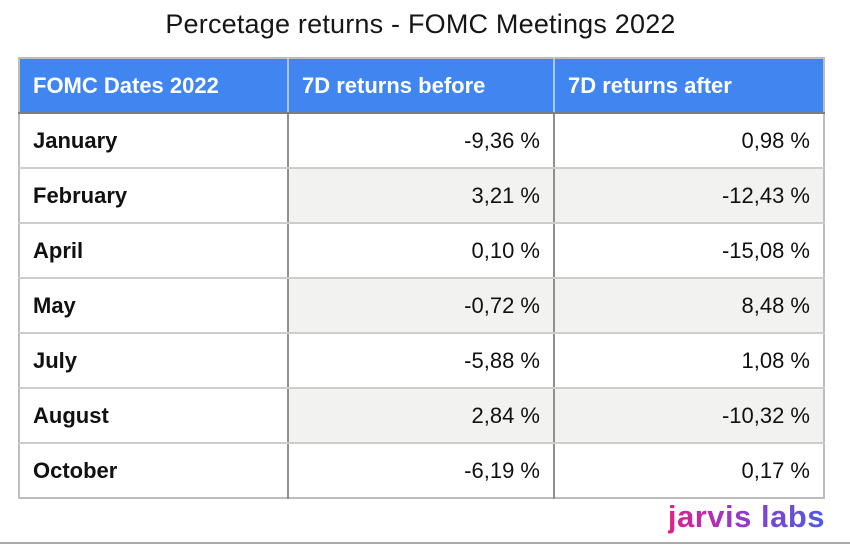 This screenshot has height=549, width=850. Describe the element at coordinates (689, 196) in the screenshot. I see `returns-after-cell: -12,43 %` at that location.